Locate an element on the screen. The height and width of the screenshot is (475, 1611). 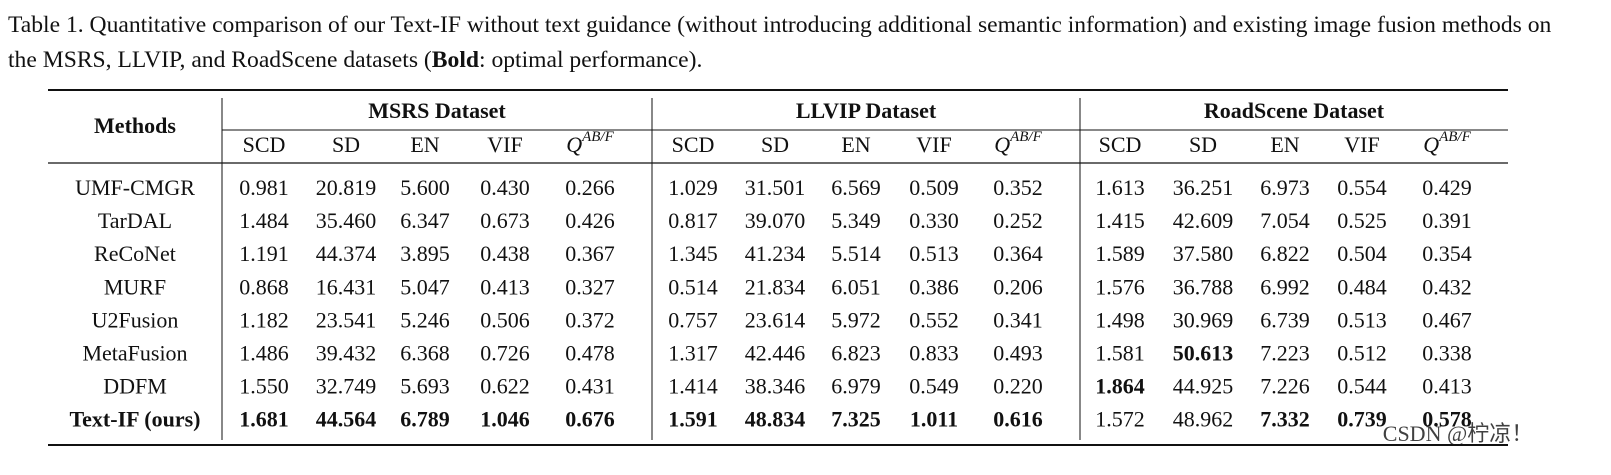
value-cell: 0.757 is located at coordinates (693, 319).